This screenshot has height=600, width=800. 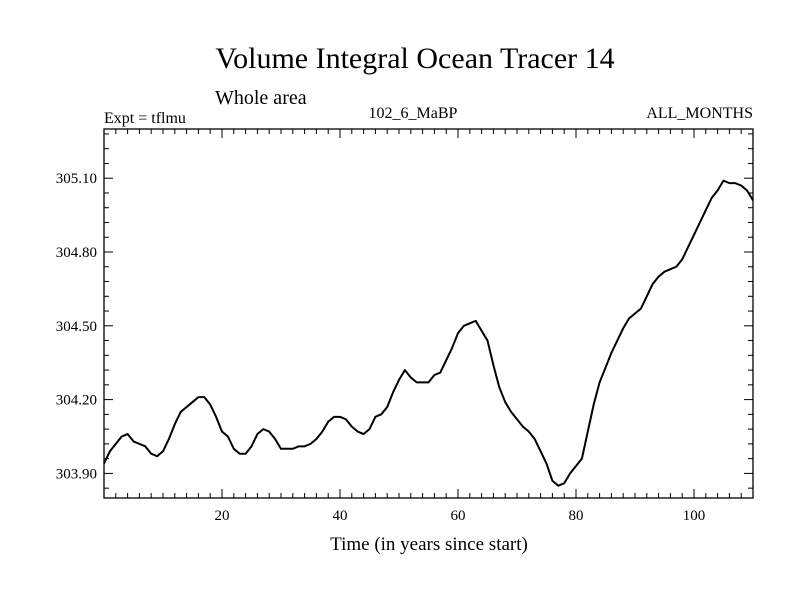 What do you see at coordinates (699, 113) in the screenshot?
I see `months-label: ALL_MONTHS` at bounding box center [699, 113].